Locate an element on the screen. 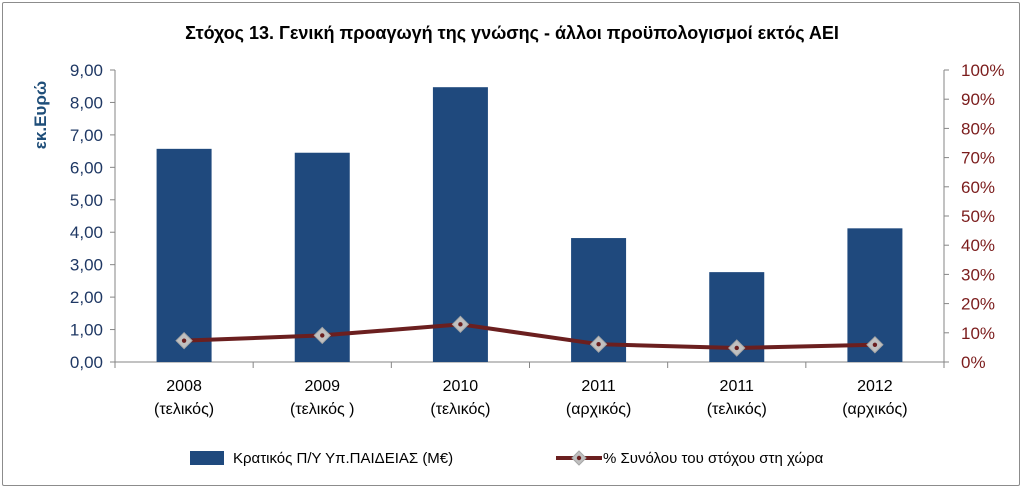 Image resolution: width=1024 pixels, height=490 pixels. y2-tick-label: 40% is located at coordinates (978, 245).